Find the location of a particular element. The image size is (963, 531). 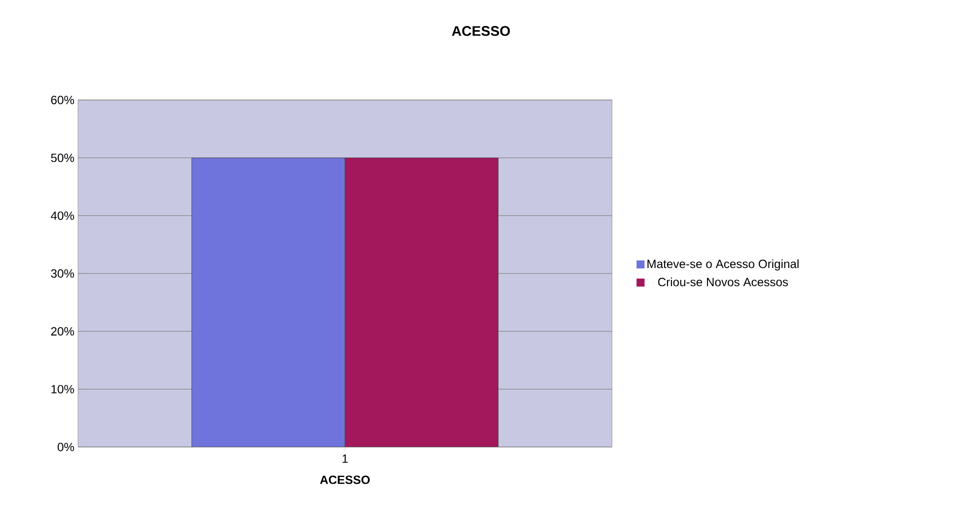

y-tick-label: 20% is located at coordinates (62, 331).